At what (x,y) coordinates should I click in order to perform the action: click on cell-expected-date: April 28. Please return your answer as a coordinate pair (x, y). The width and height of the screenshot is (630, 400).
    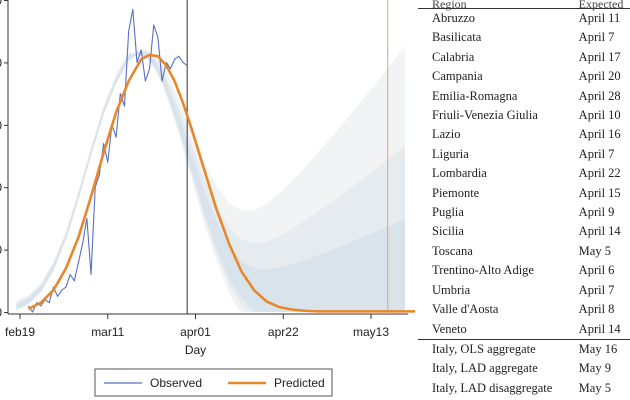
    Looking at the image, I should click on (599, 95).